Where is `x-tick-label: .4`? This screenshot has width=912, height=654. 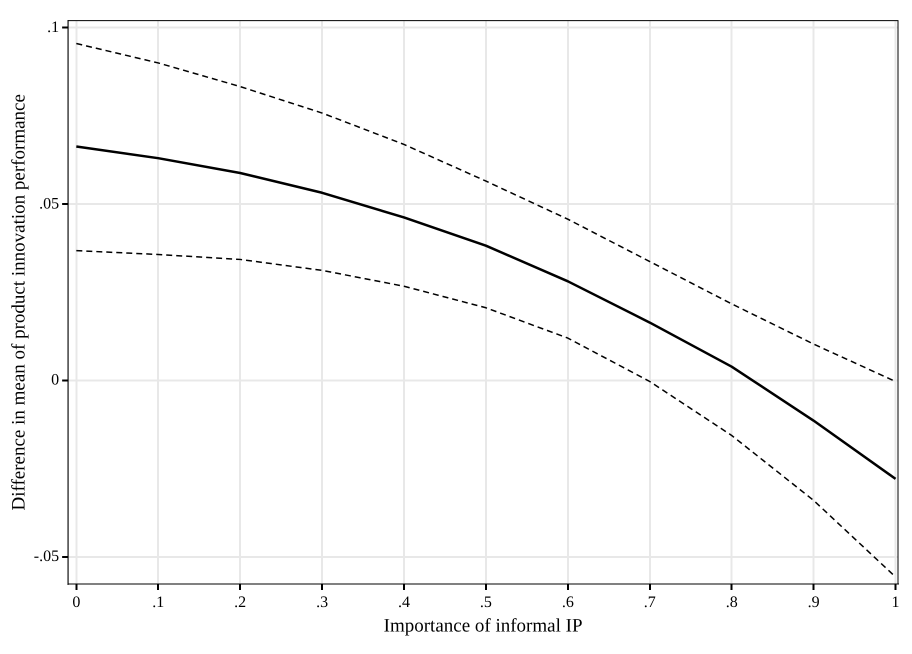 x-tick-label: .4 is located at coordinates (404, 602).